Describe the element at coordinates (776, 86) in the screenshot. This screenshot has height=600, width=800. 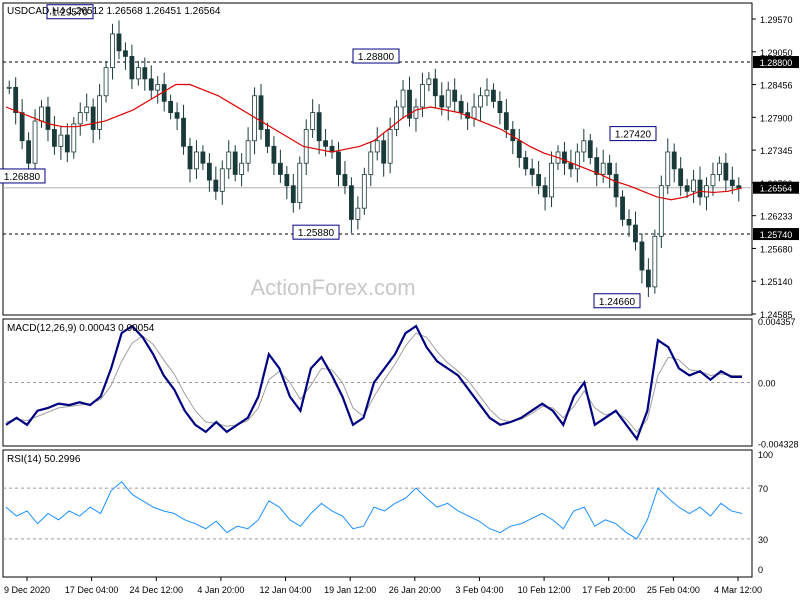
I see `price-ytick-label: 1.28456` at that location.